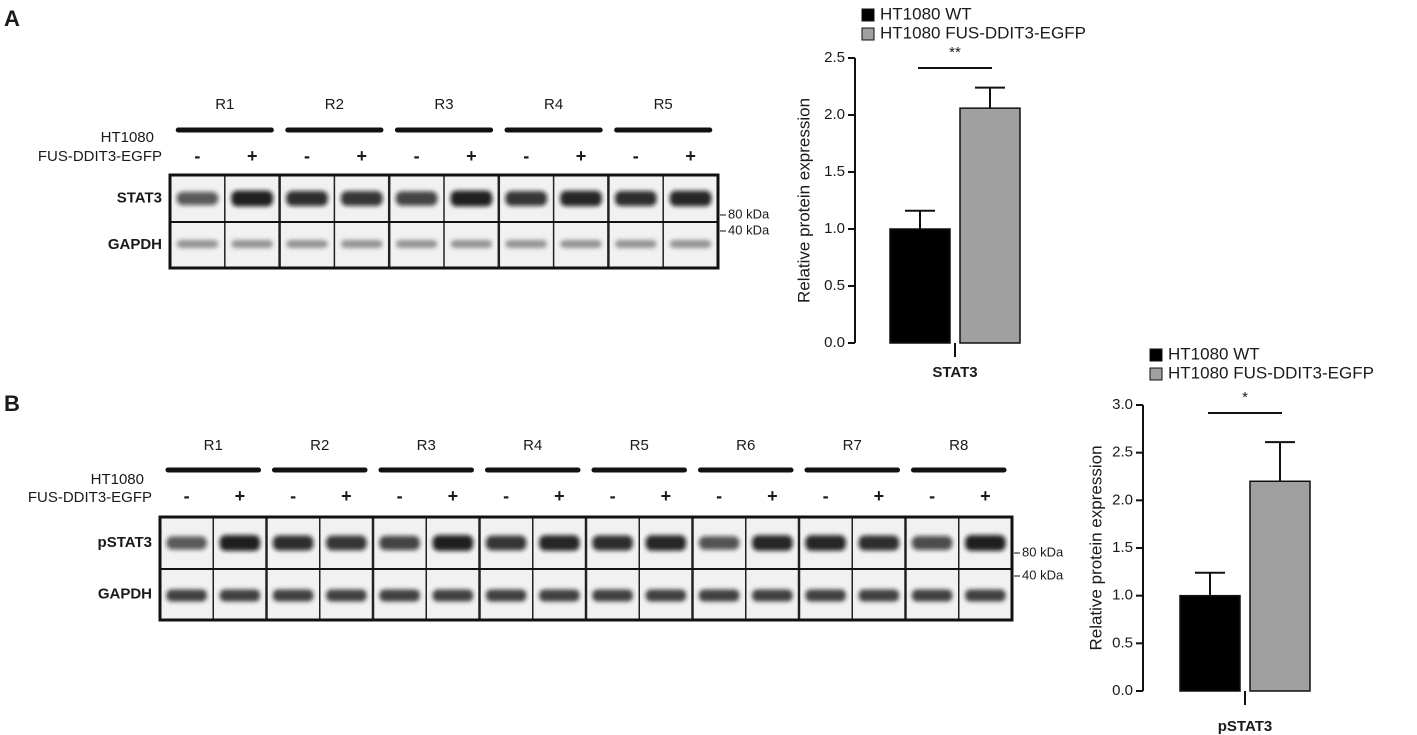 Image resolution: width=1417 pixels, height=735 pixels. Describe the element at coordinates (1043, 574) in the screenshot. I see `marker-label: 40 kDa` at that location.